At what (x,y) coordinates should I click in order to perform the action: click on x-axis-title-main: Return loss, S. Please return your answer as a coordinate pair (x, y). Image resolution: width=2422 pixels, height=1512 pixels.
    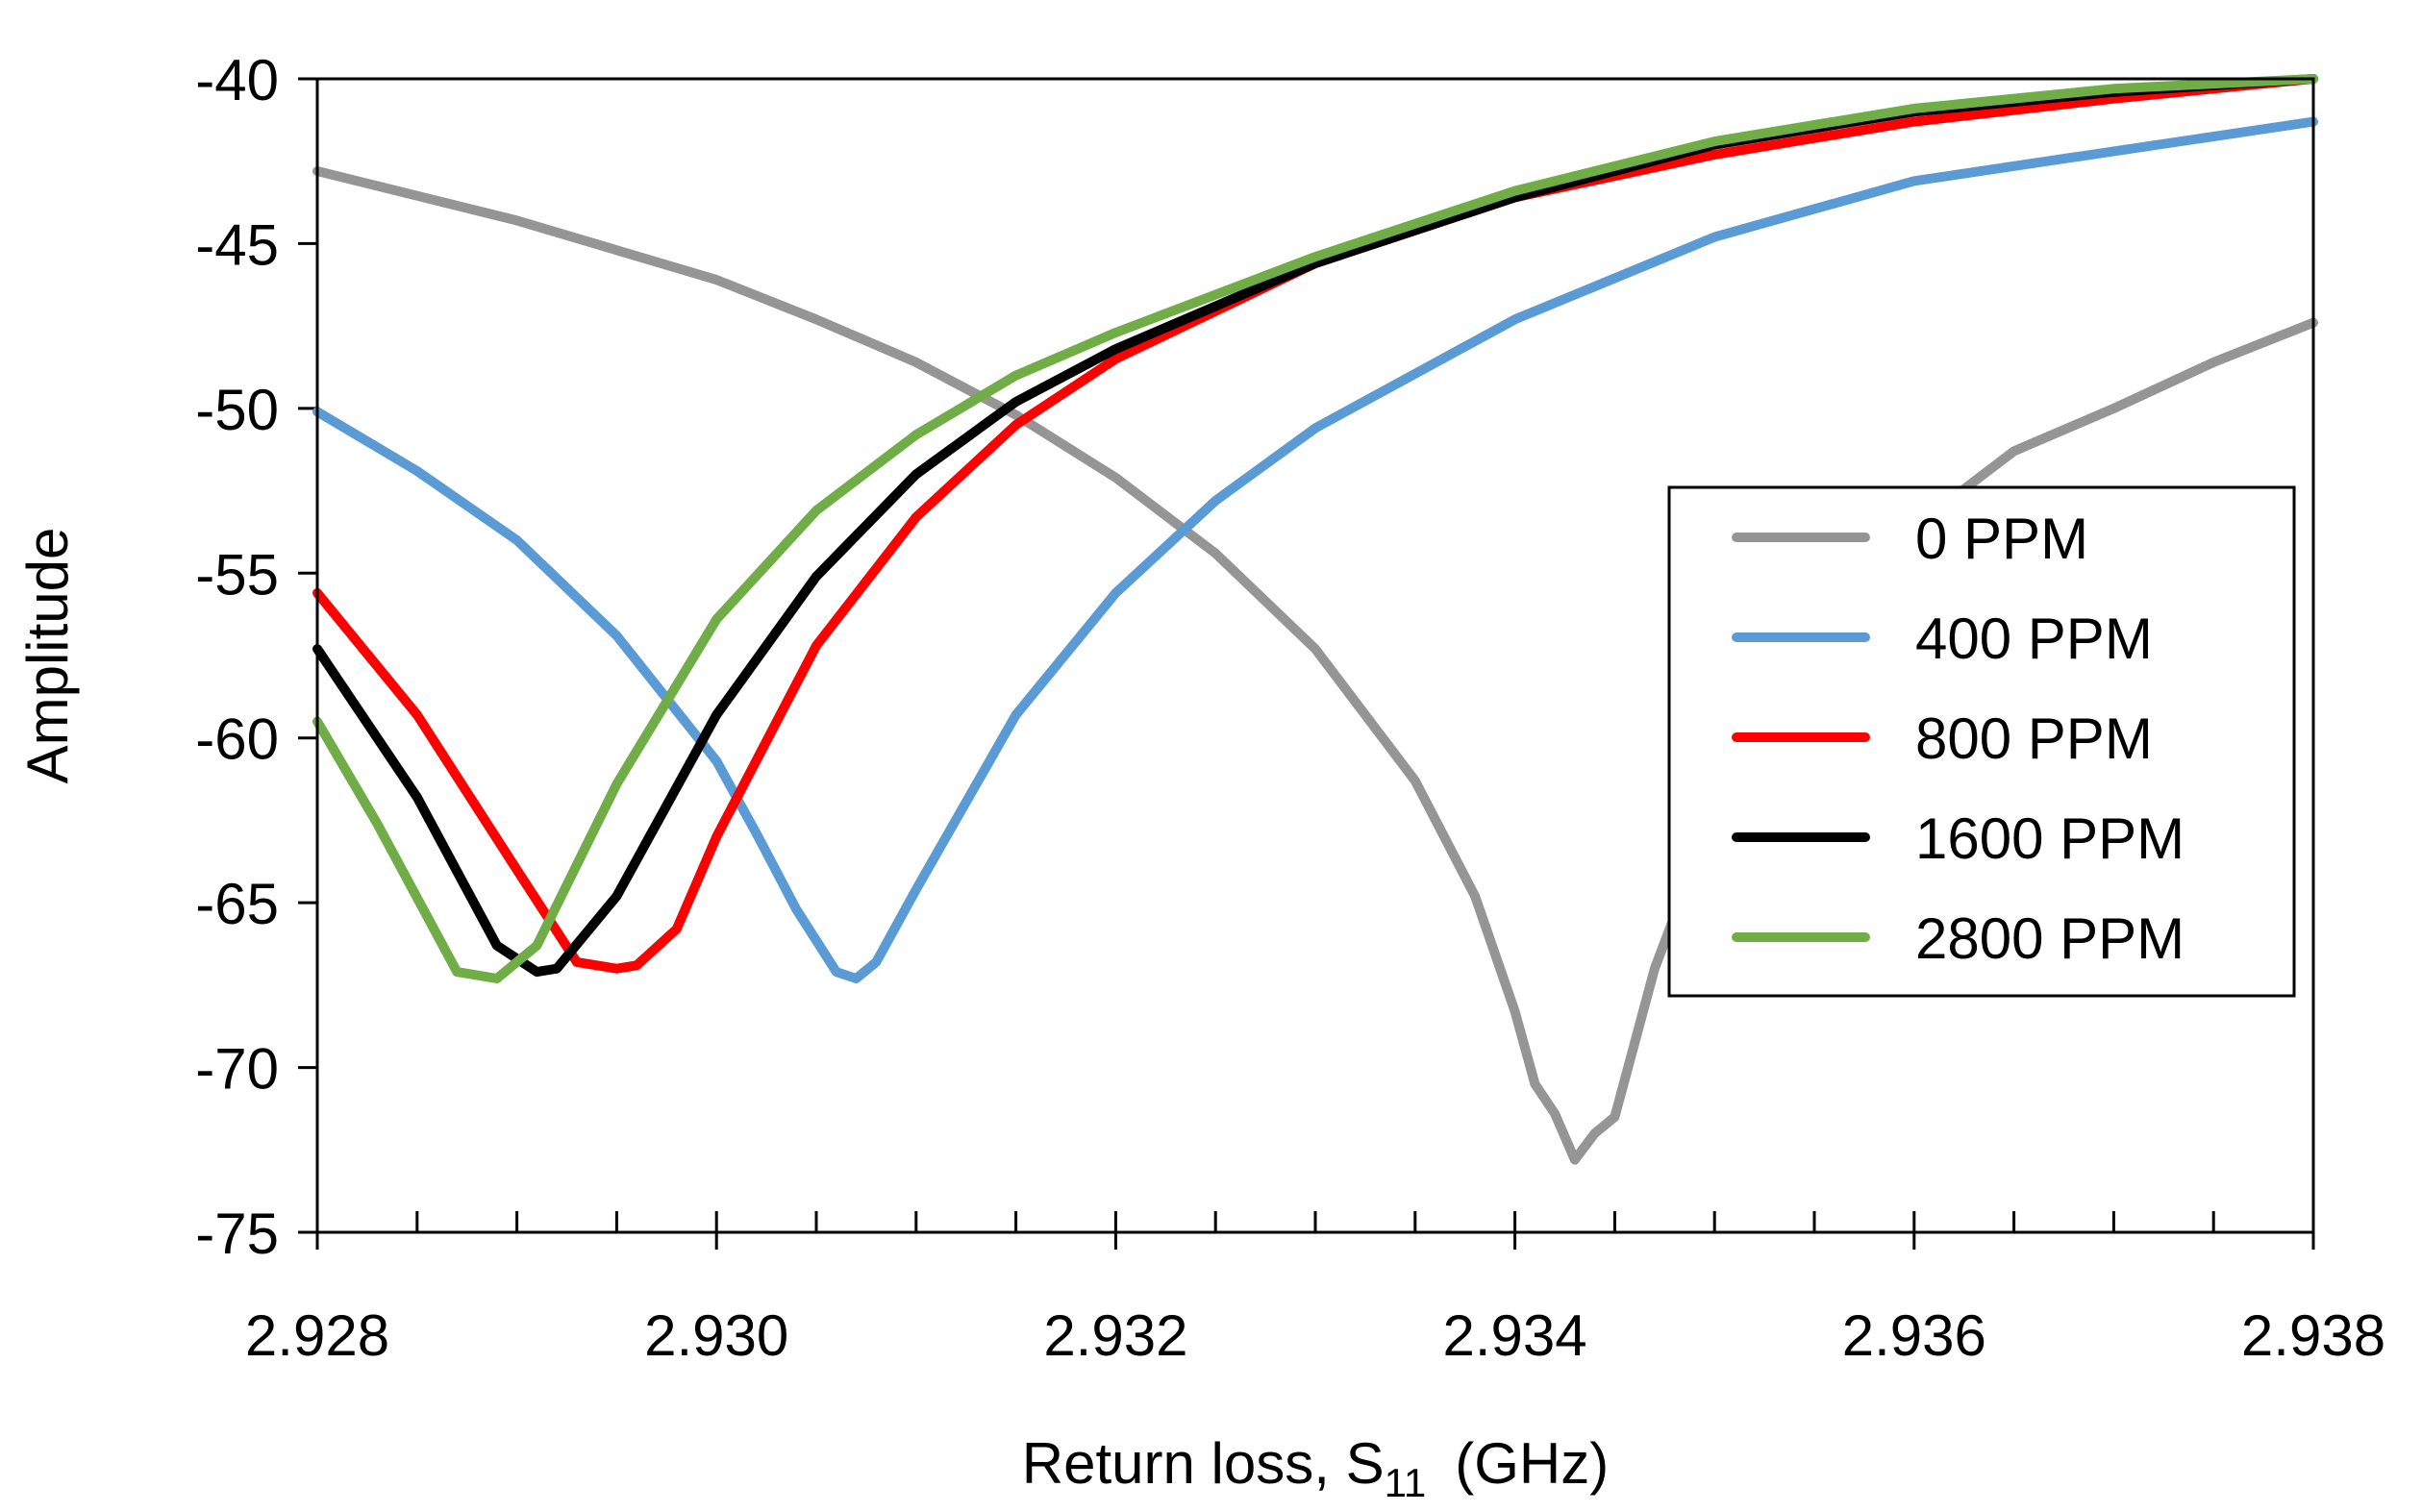
    Looking at the image, I should click on (1203, 1463).